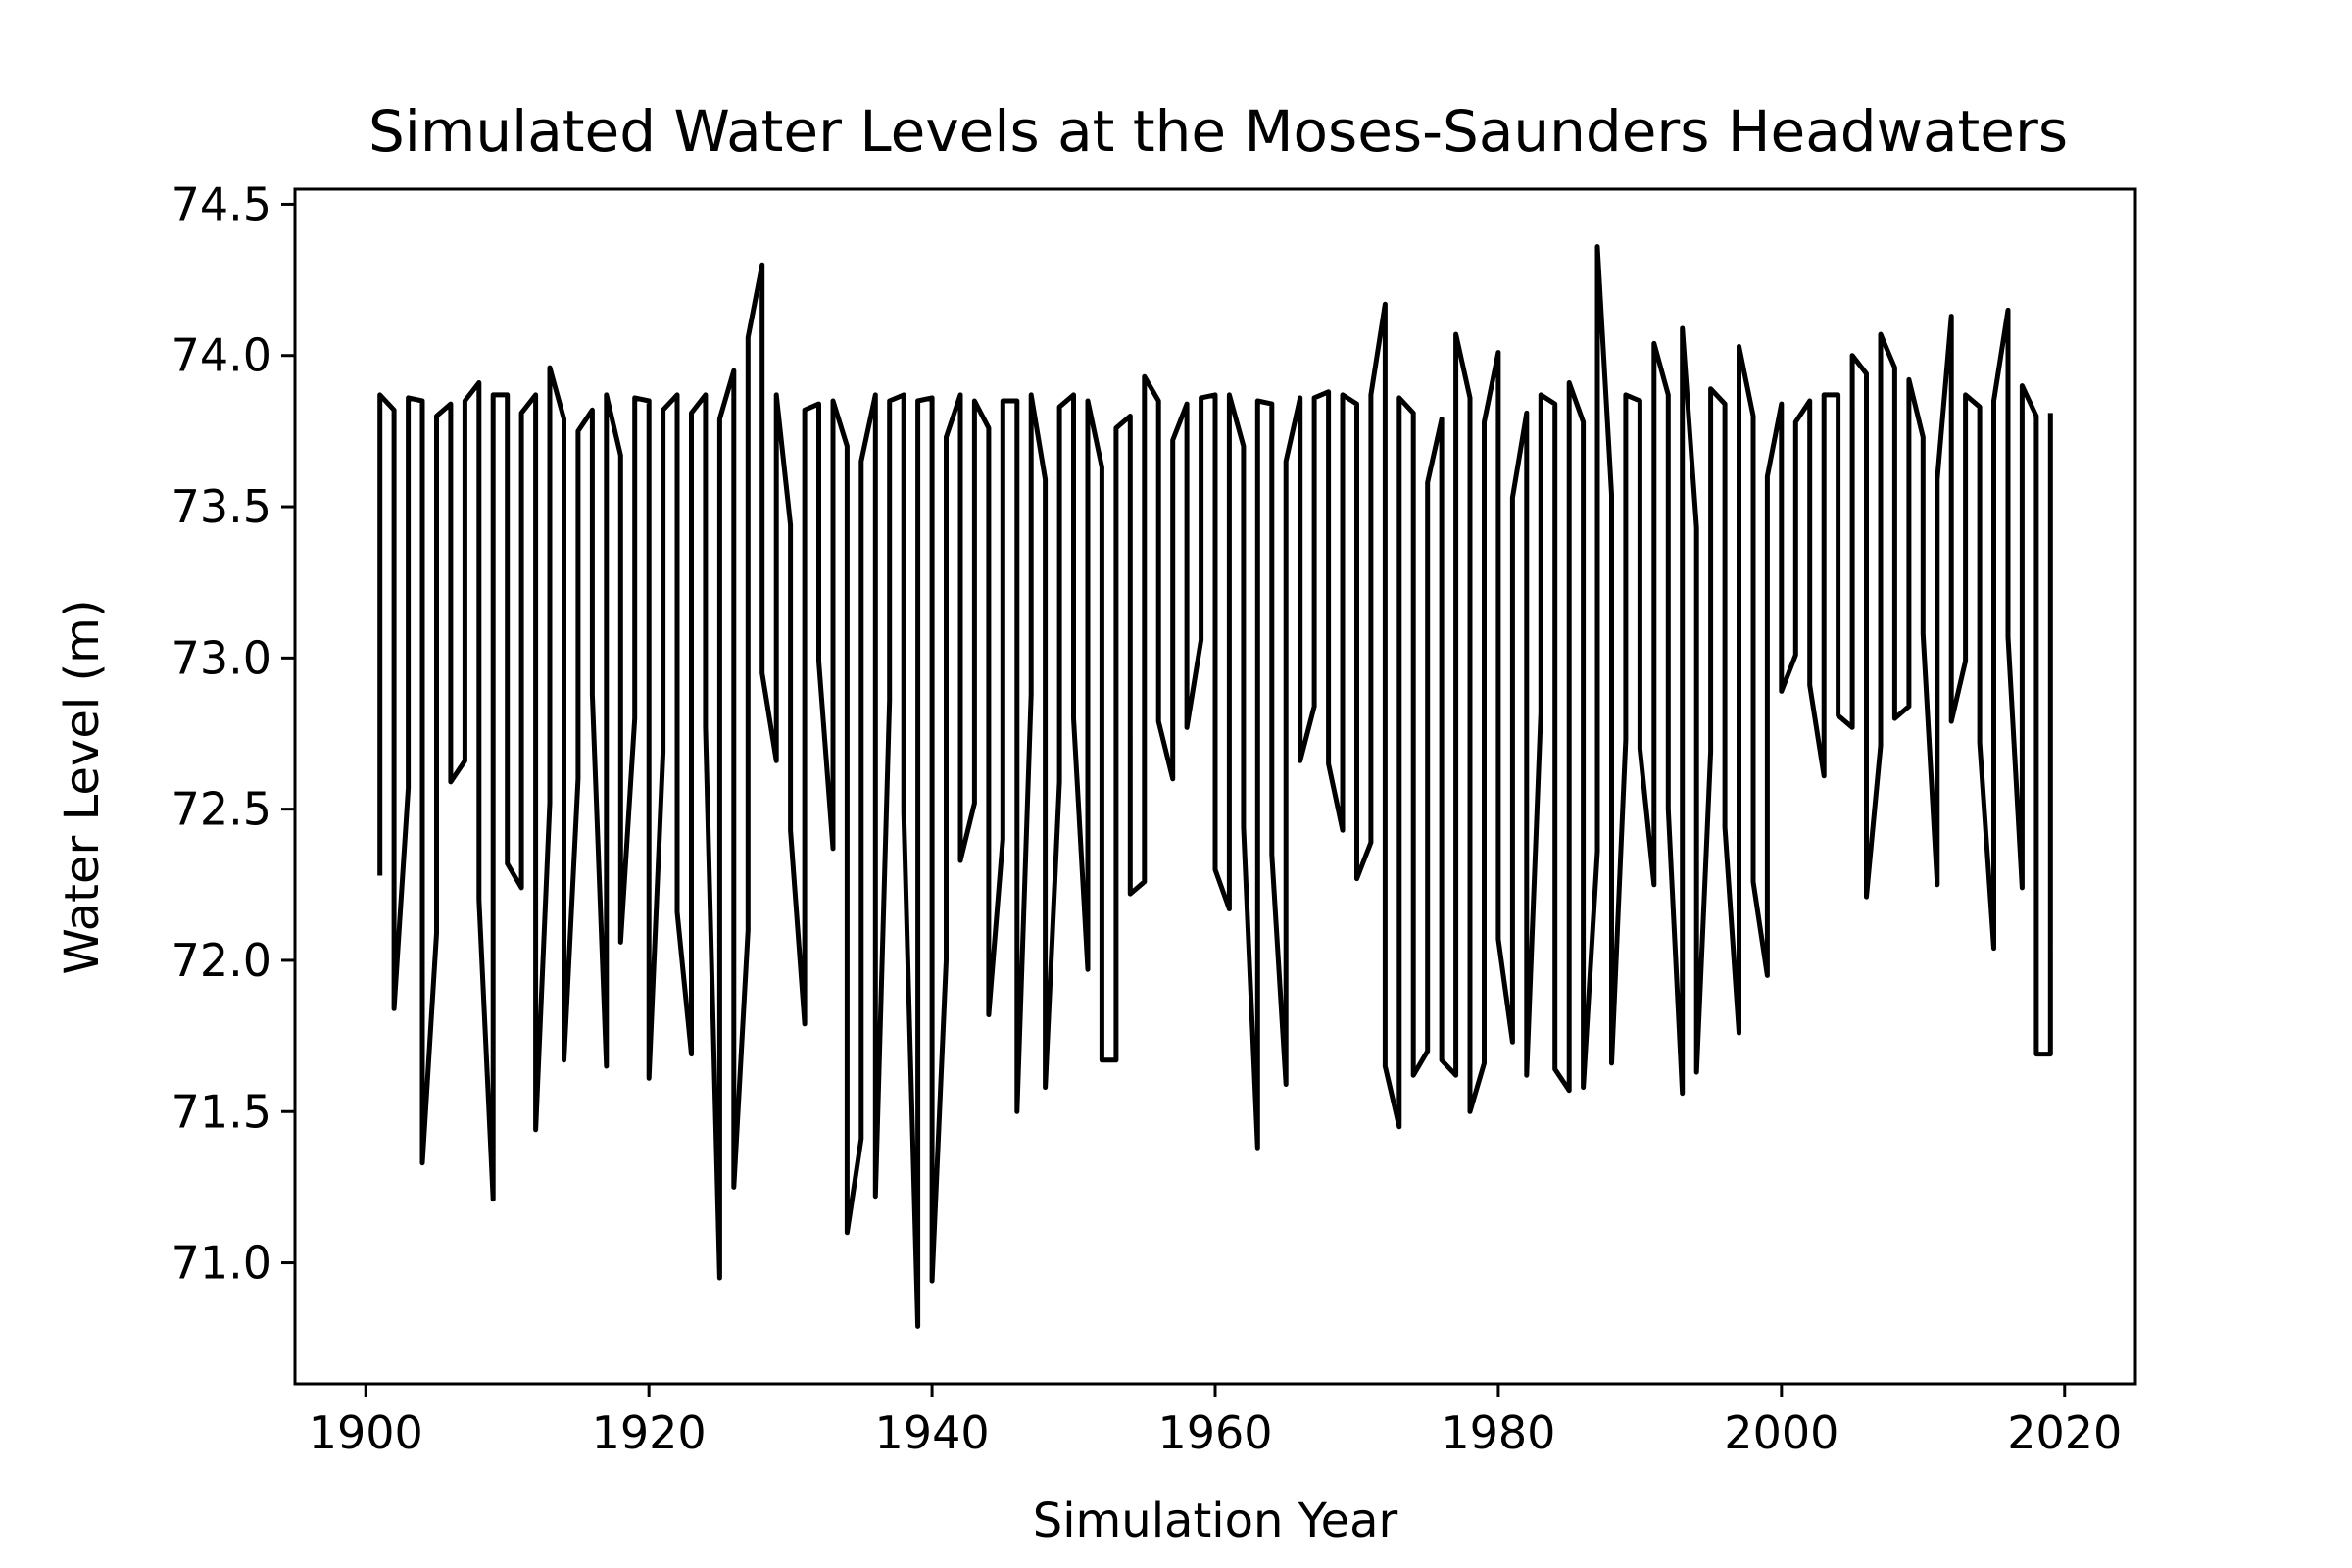 The height and width of the screenshot is (1568, 2352). Describe the element at coordinates (1214, 1432) in the screenshot. I see `x-tick-label: 1960` at that location.